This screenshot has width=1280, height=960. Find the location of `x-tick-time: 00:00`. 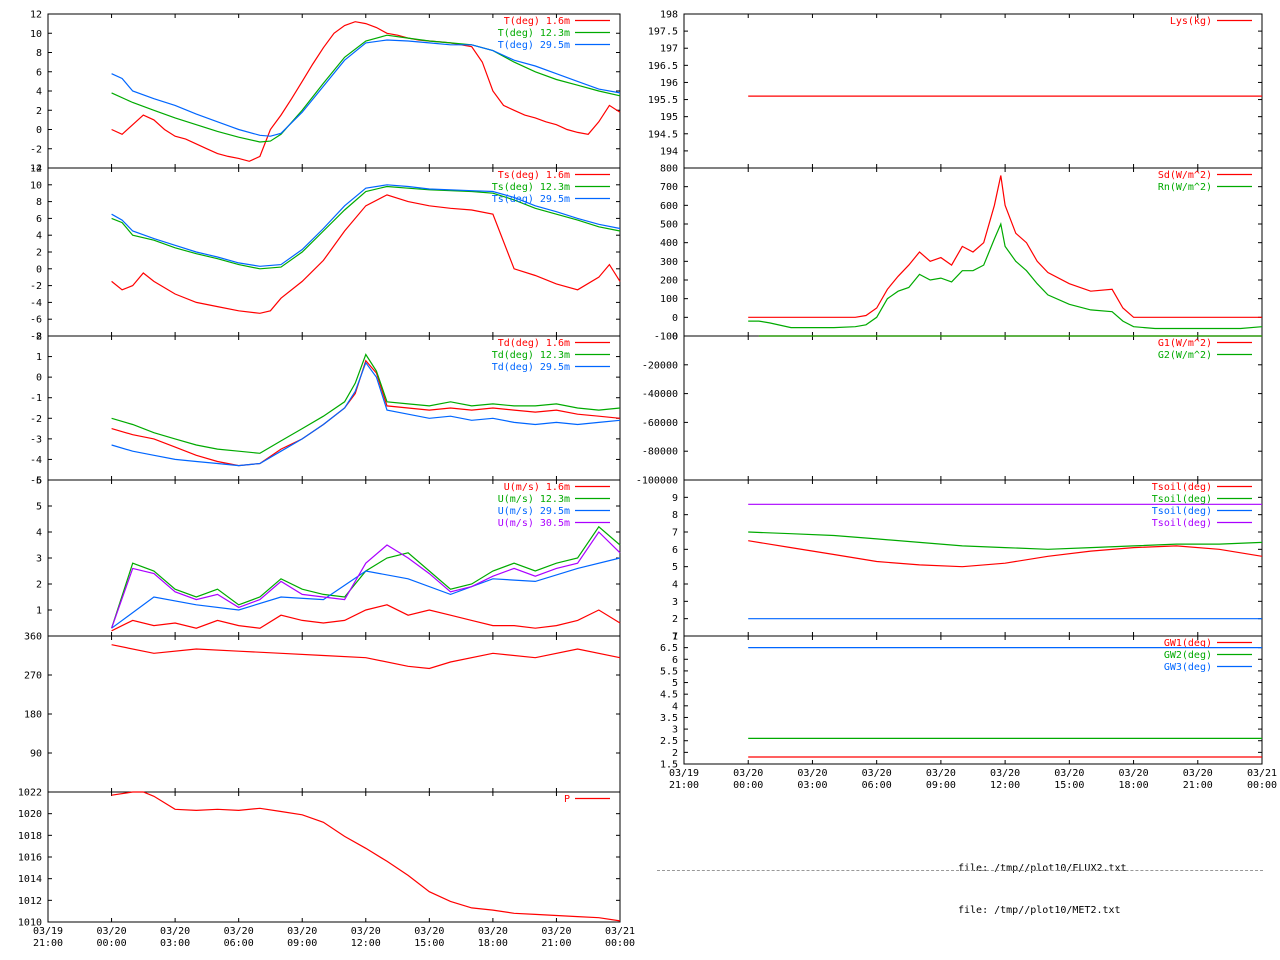

x-tick-time: 00:00 is located at coordinates (112, 943).